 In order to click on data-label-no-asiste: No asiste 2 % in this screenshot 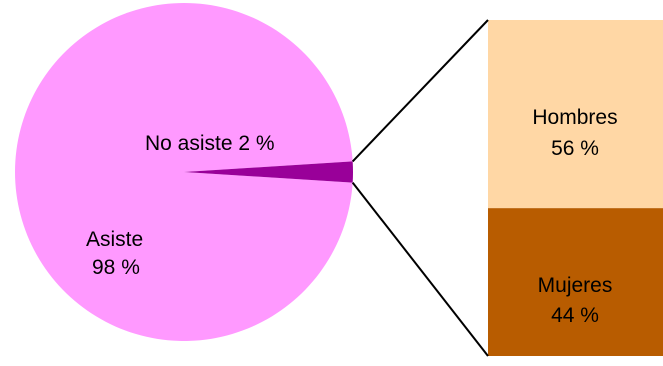, I will do `click(210, 143)`.